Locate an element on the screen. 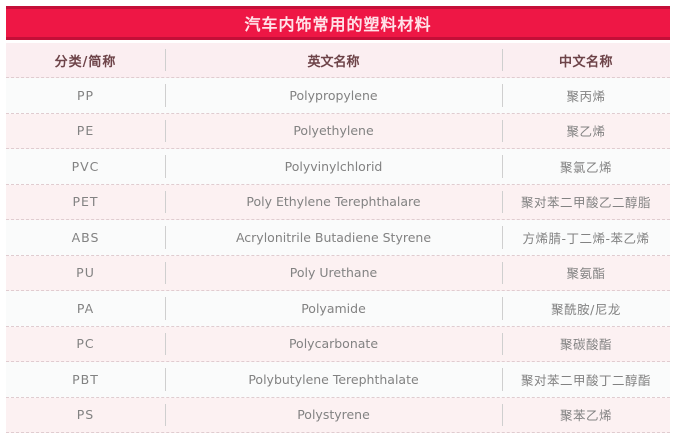  table-row: PC Polycarbonate 聚碳酸酯 is located at coordinates (338, 344).